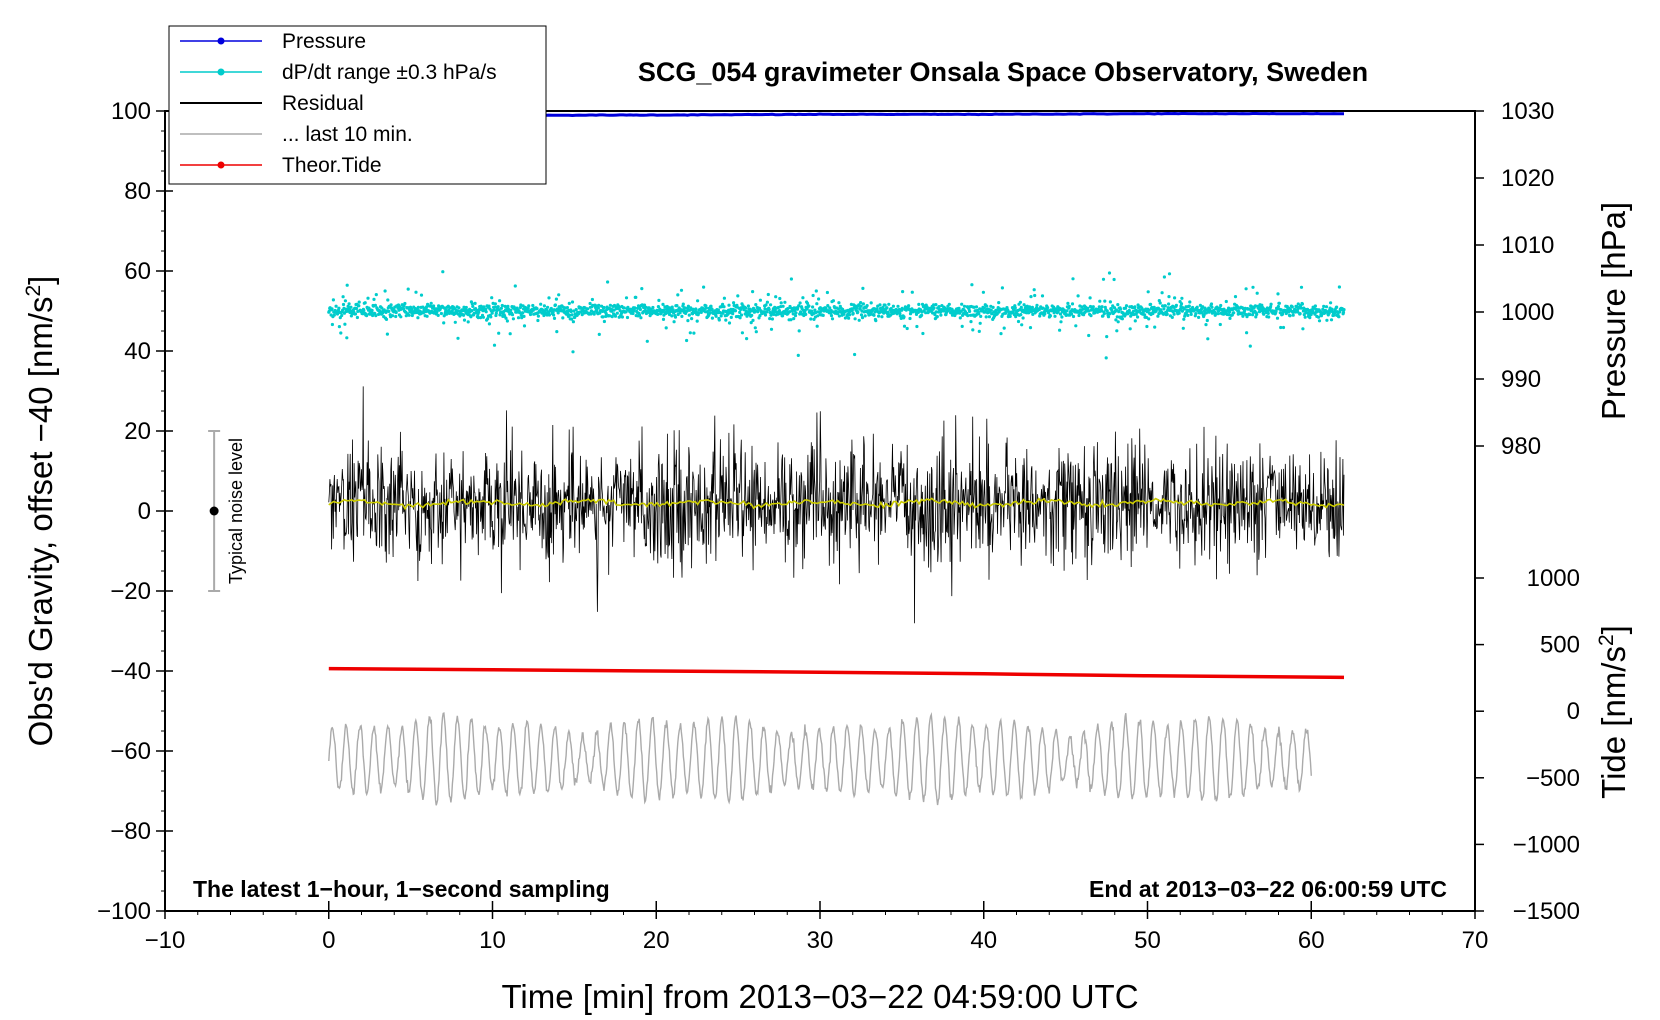  Describe the element at coordinates (332, 165) in the screenshot. I see `legend-label: Theor.Tide` at that location.